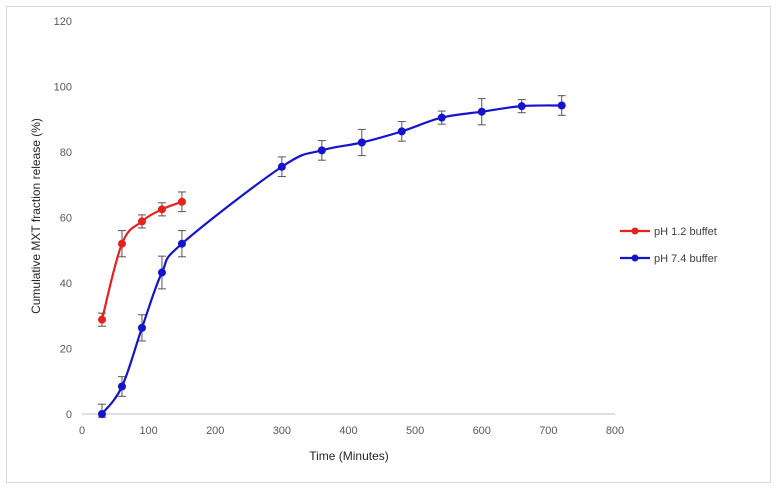  I want to click on y-axis-title: Cumulative MXT fraction release (%), so click(36, 216).